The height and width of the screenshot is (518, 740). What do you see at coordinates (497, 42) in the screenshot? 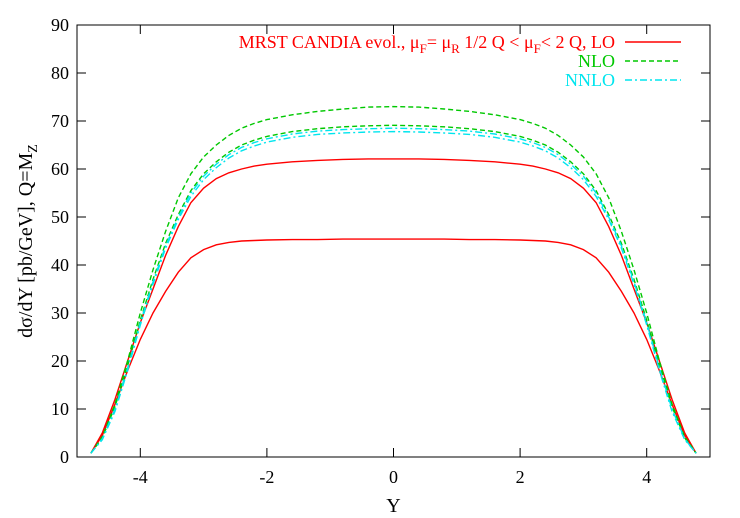
I see `legend-lo-mid2: 1/2 Q < μ` at bounding box center [497, 42].